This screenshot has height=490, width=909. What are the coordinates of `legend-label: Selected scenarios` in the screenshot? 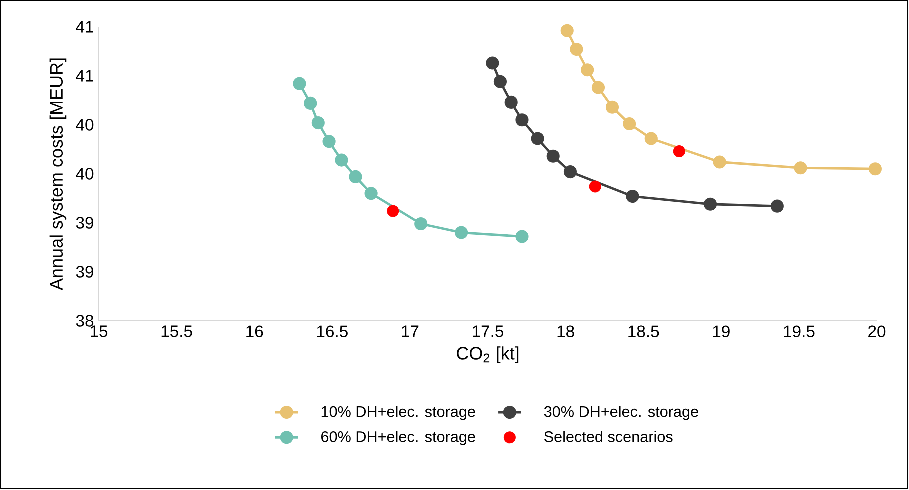 It's located at (608, 436).